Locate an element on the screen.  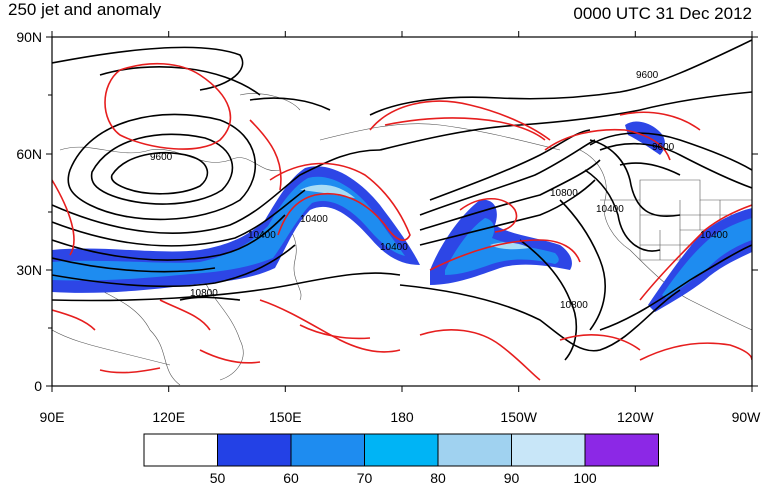
lon-label-150w: 150W is located at coordinates (518, 417).